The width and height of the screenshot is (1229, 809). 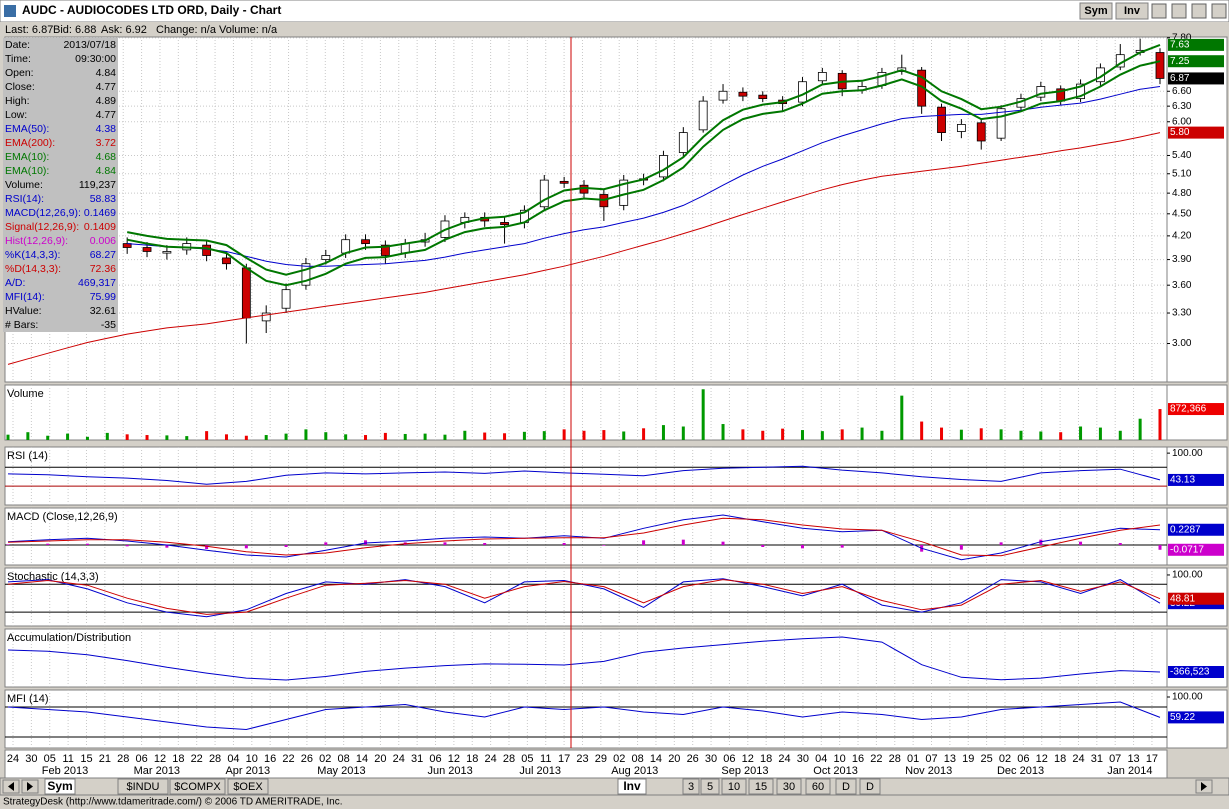 What do you see at coordinates (95, 59) in the screenshot?
I see `info-value: 09:30:00` at bounding box center [95, 59].